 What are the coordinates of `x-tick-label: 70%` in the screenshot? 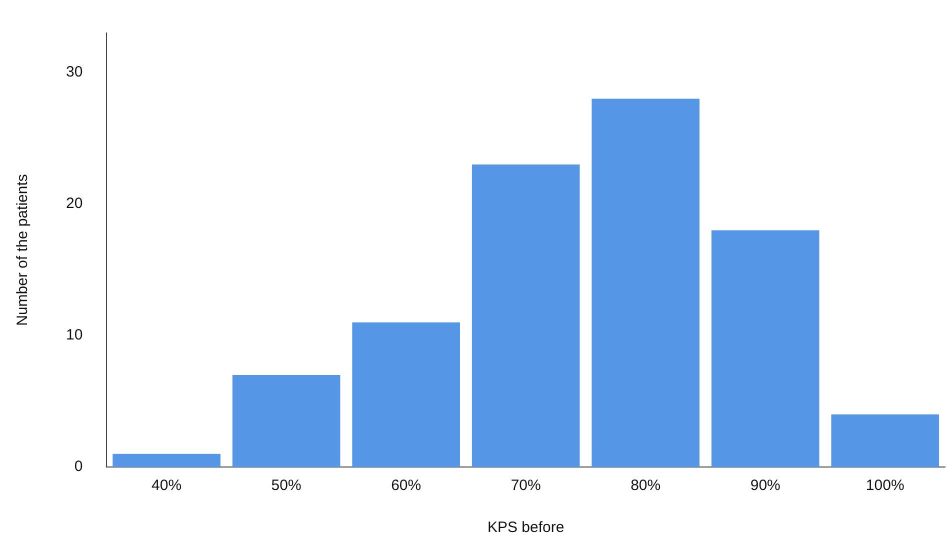 It's located at (525, 485).